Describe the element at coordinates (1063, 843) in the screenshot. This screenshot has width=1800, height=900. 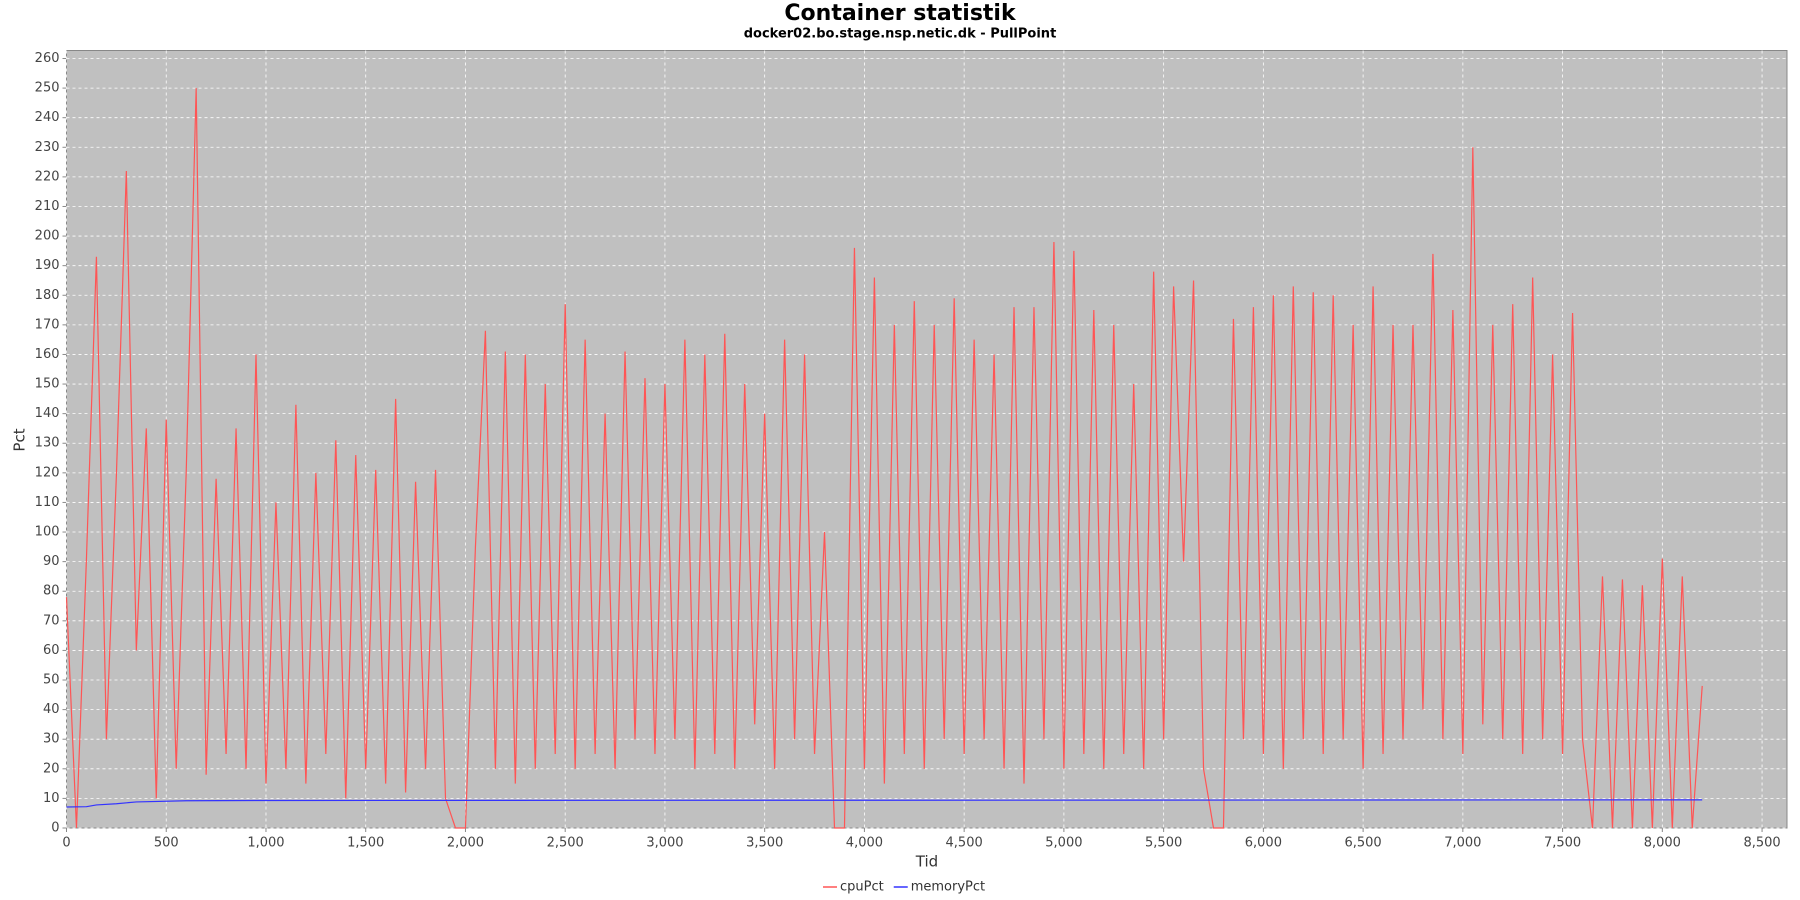
I see `x-tick-label: 5,000` at that location.